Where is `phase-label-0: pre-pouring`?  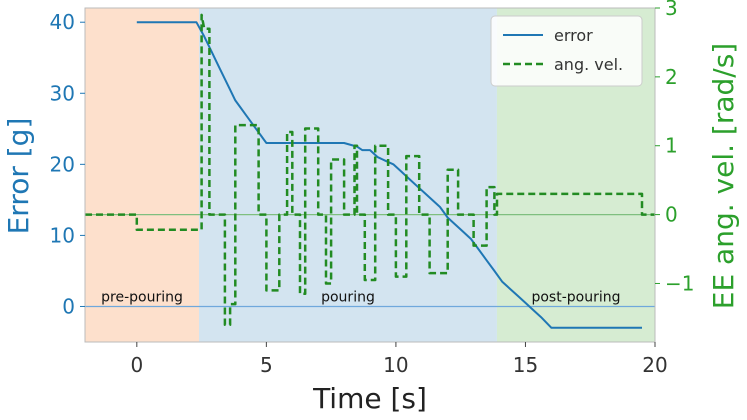 phase-label-0: pre-pouring is located at coordinates (142, 297).